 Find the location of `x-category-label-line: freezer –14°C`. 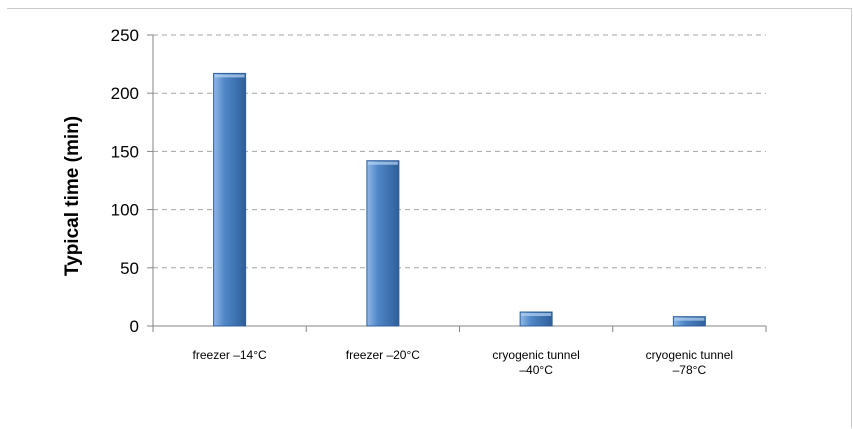

x-category-label-line: freezer –14°C is located at coordinates (230, 355).